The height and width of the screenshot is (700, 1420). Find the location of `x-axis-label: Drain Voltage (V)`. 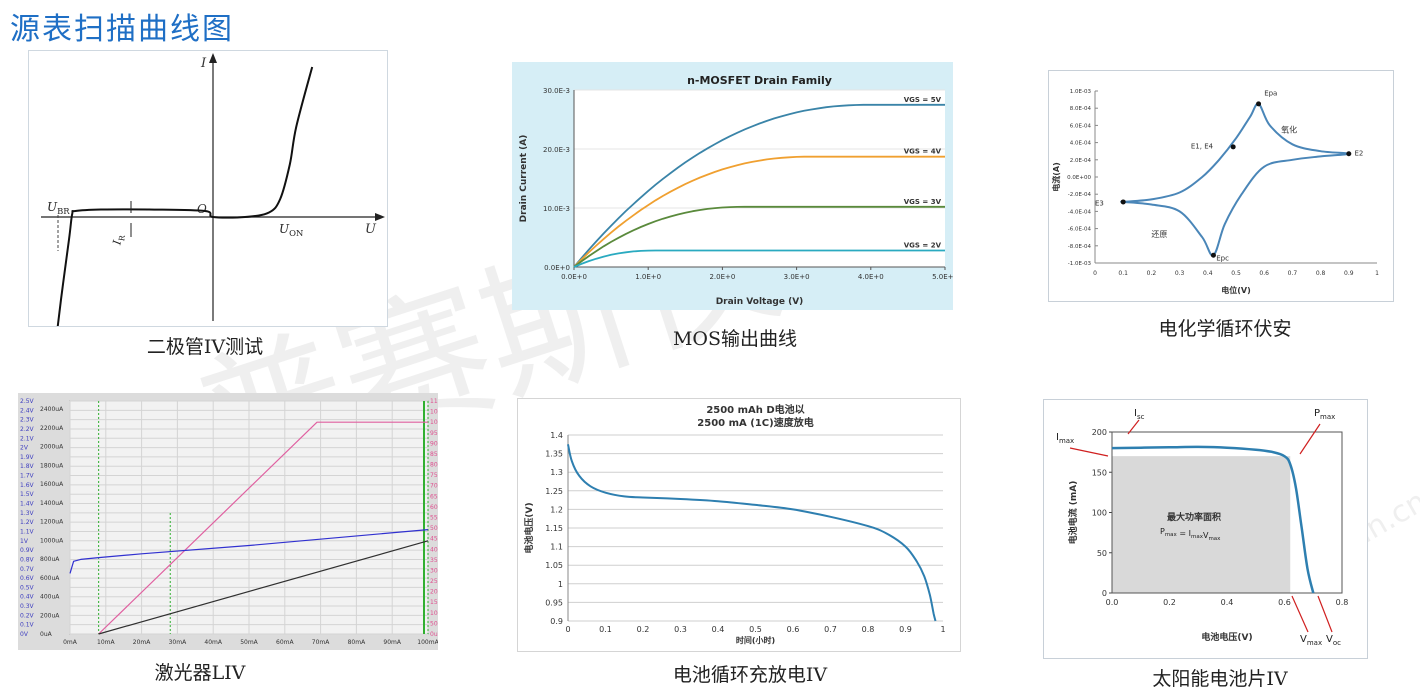

x-axis-label: Drain Voltage (V) is located at coordinates (760, 302).